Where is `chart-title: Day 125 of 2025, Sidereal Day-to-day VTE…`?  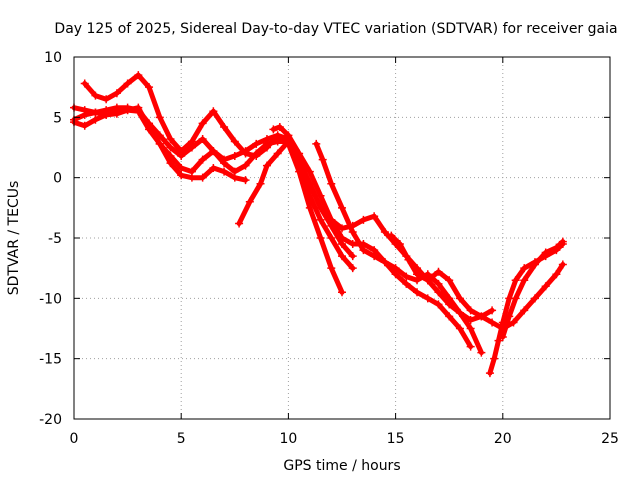 chart-title: Day 125 of 2025, Sidereal Day-to-day VTE… is located at coordinates (335, 29).